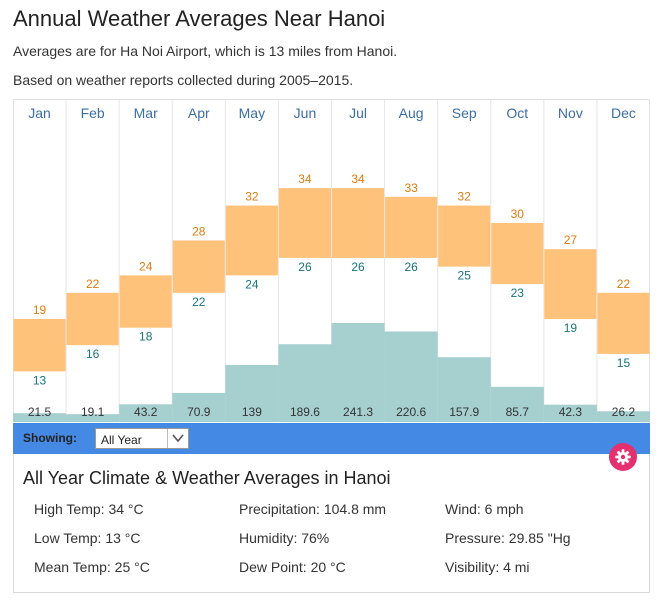  I want to click on settings-button, so click(623, 457).